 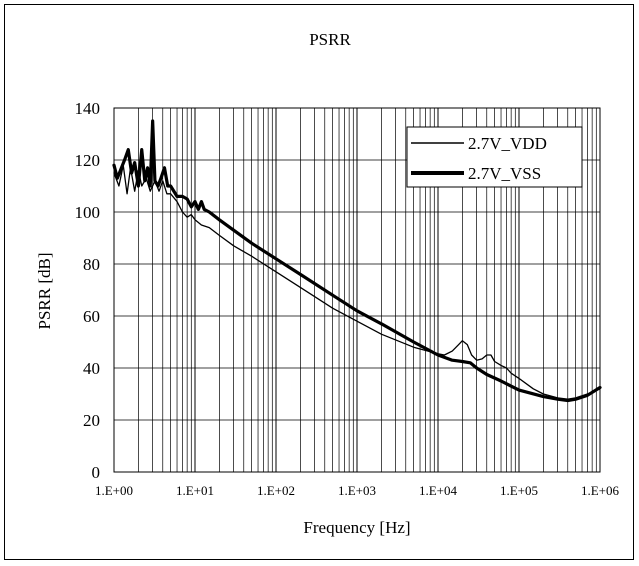 What do you see at coordinates (438, 490) in the screenshot?
I see `x-tick-label: 1.E+04` at bounding box center [438, 490].